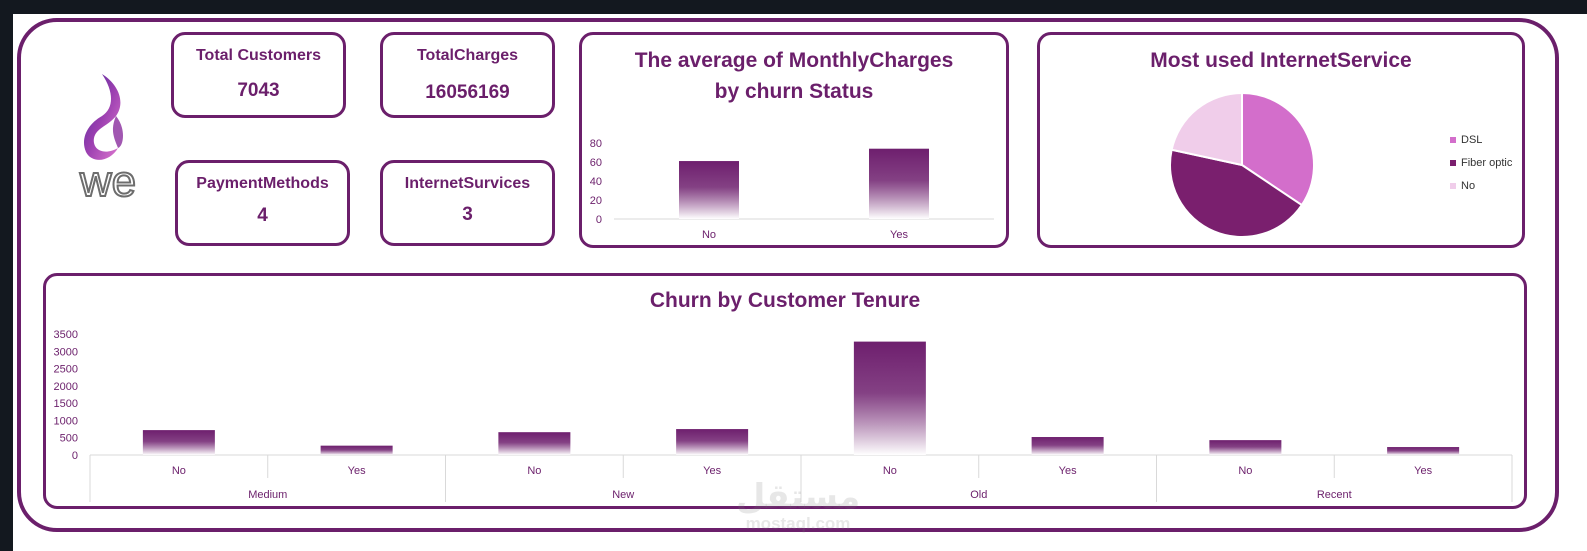 The height and width of the screenshot is (551, 1587). Describe the element at coordinates (467, 214) in the screenshot. I see `kpi-value: 3` at that location.